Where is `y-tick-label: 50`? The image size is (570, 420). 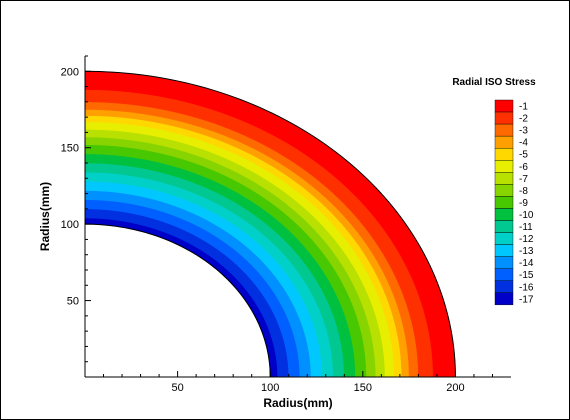 y-tick-label: 50 is located at coordinates (73, 302).